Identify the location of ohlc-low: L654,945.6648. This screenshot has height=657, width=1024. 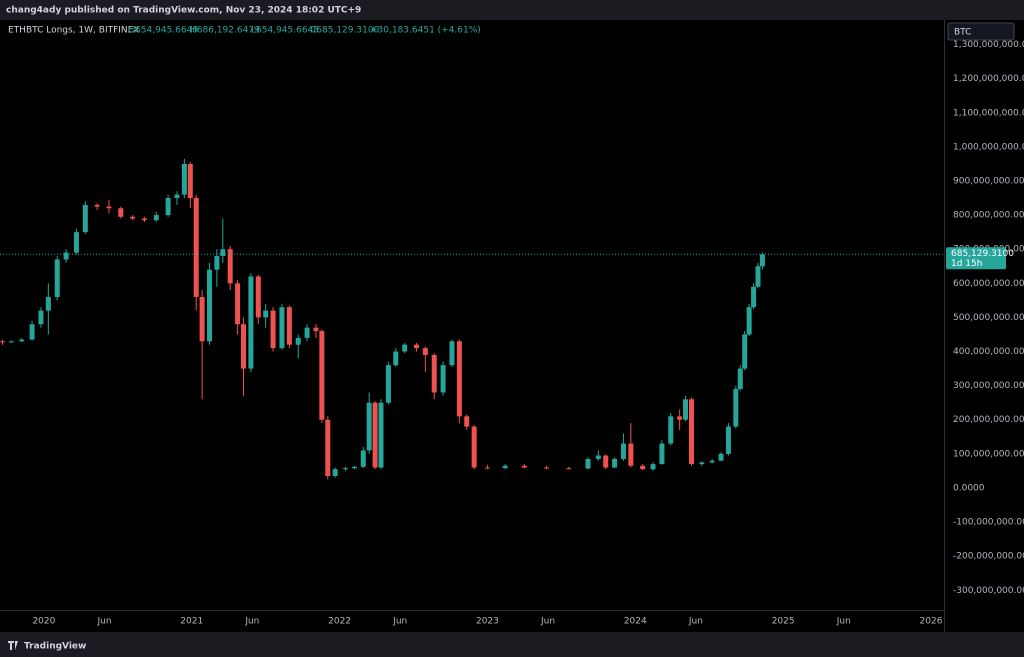
(285, 31).